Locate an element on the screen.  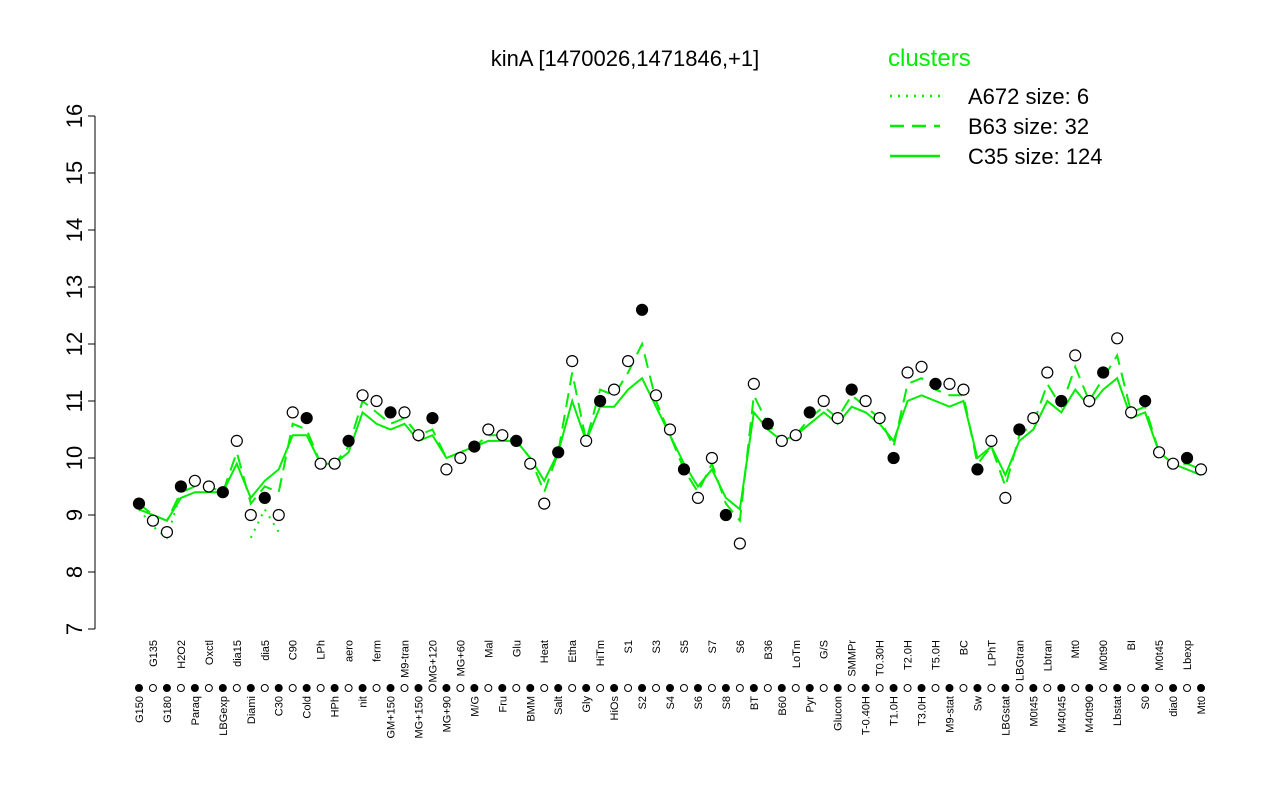
x-tick-label: LPh is located at coordinates (322, 650).